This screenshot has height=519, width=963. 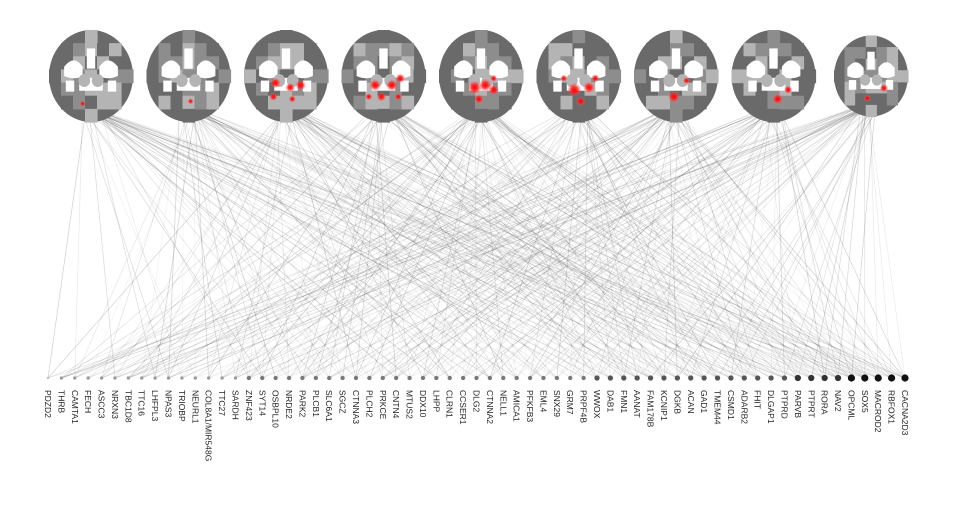 What do you see at coordinates (731, 378) in the screenshot?
I see `gene-node-csmd1` at bounding box center [731, 378].